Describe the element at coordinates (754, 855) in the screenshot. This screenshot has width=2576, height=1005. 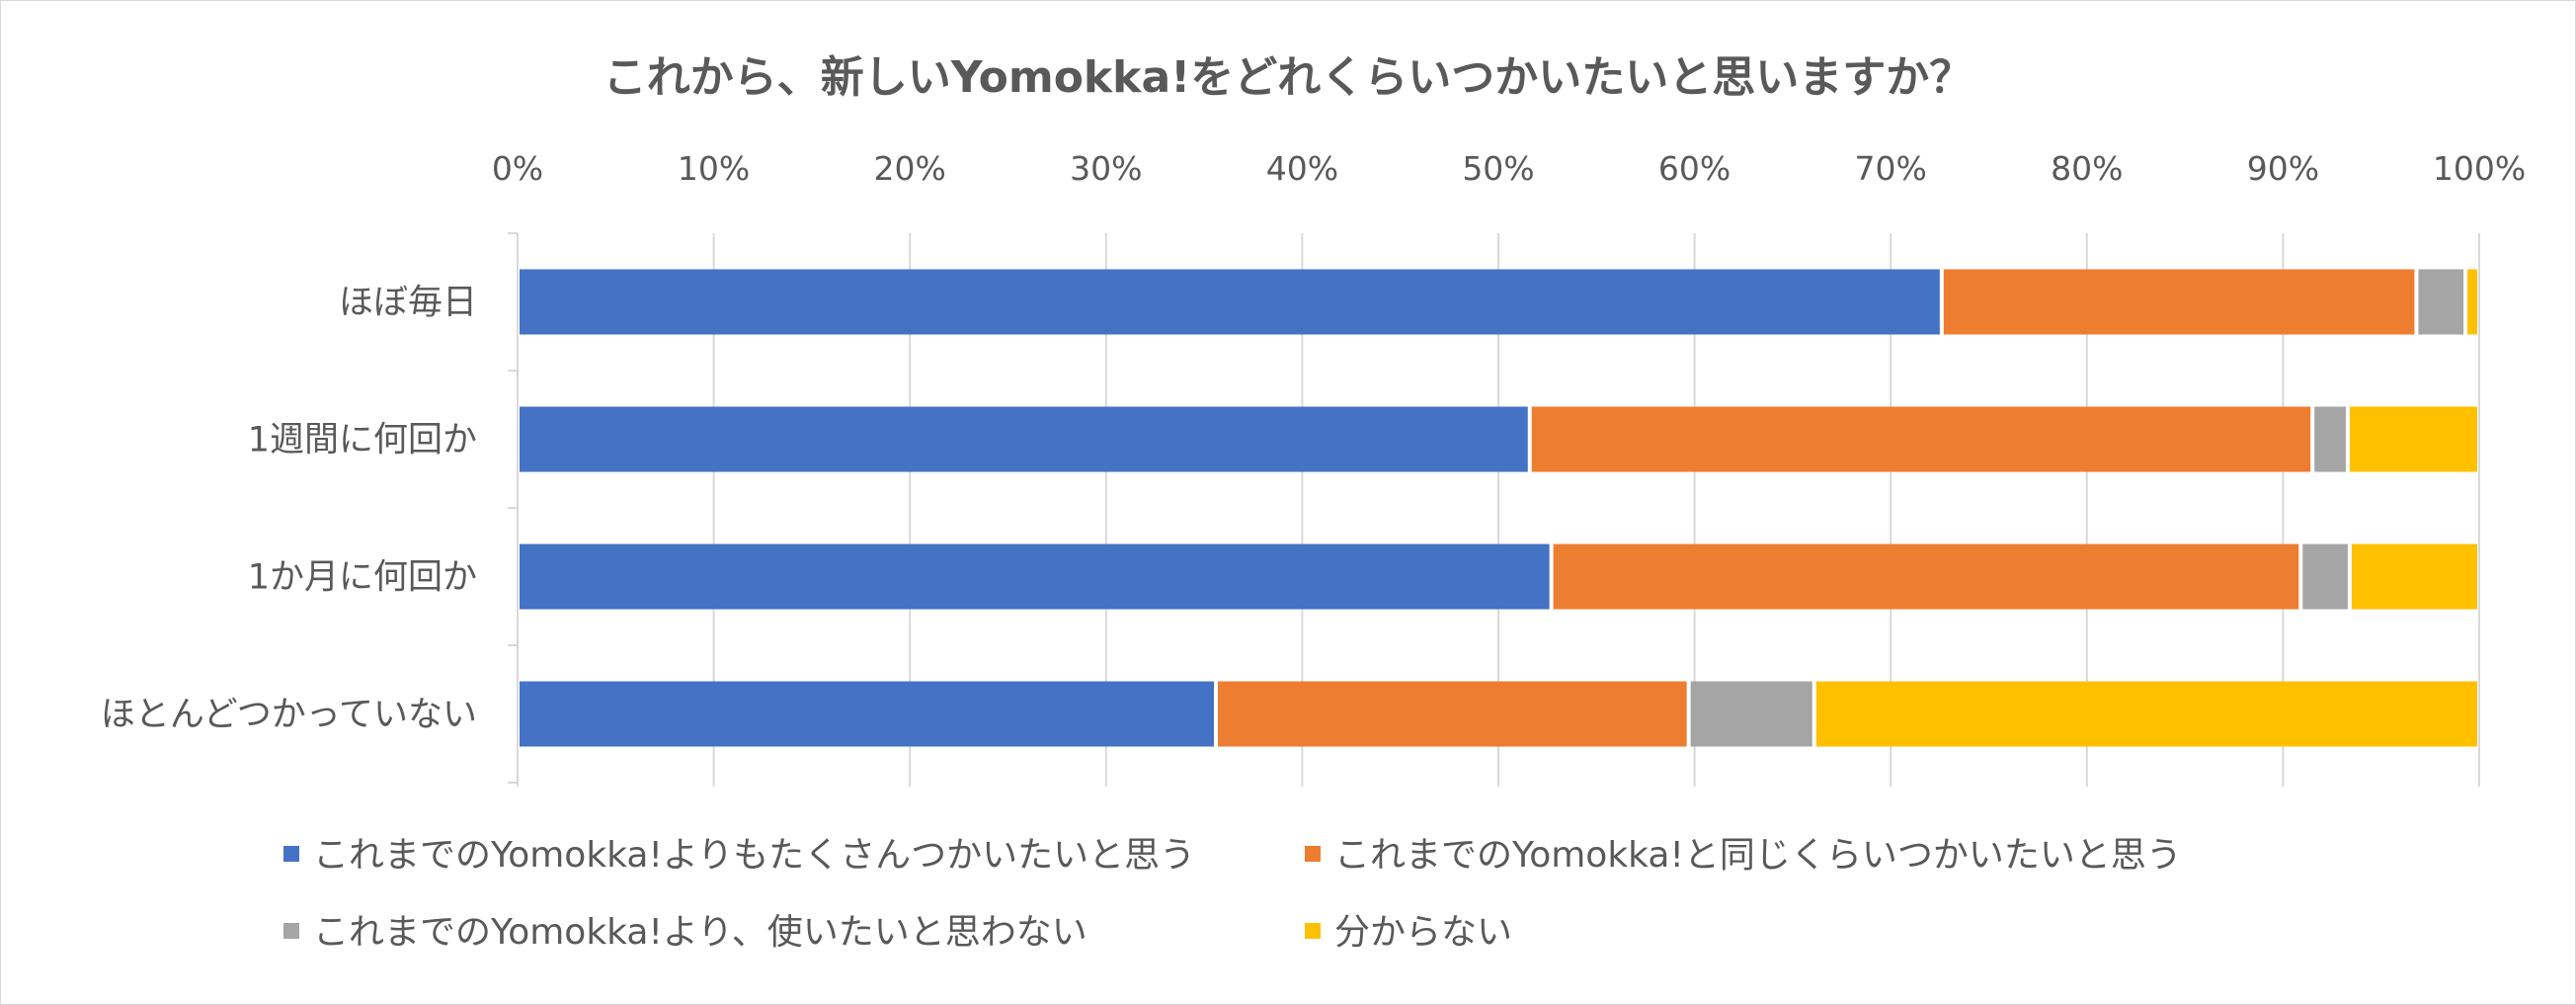
I see `legend-label: これまでのYomokka!よりもたくさんつかいたいと思う` at that location.